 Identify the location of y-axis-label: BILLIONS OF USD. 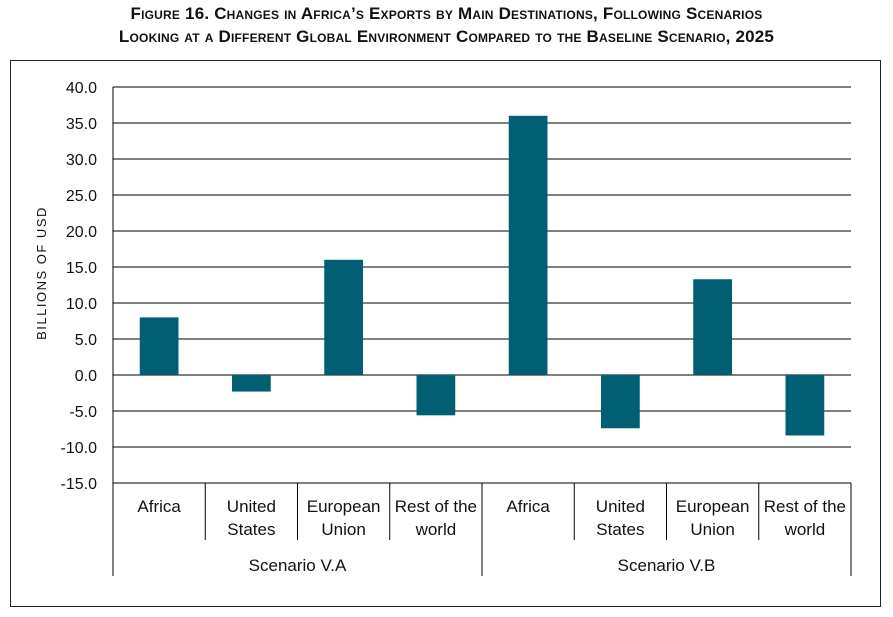
(41, 273).